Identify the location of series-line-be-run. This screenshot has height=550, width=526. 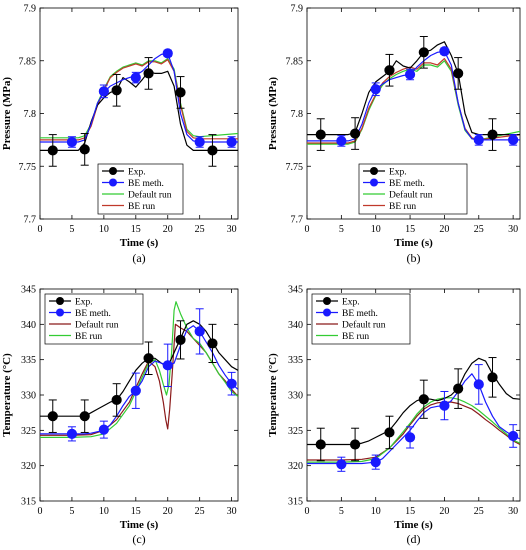
(139, 369).